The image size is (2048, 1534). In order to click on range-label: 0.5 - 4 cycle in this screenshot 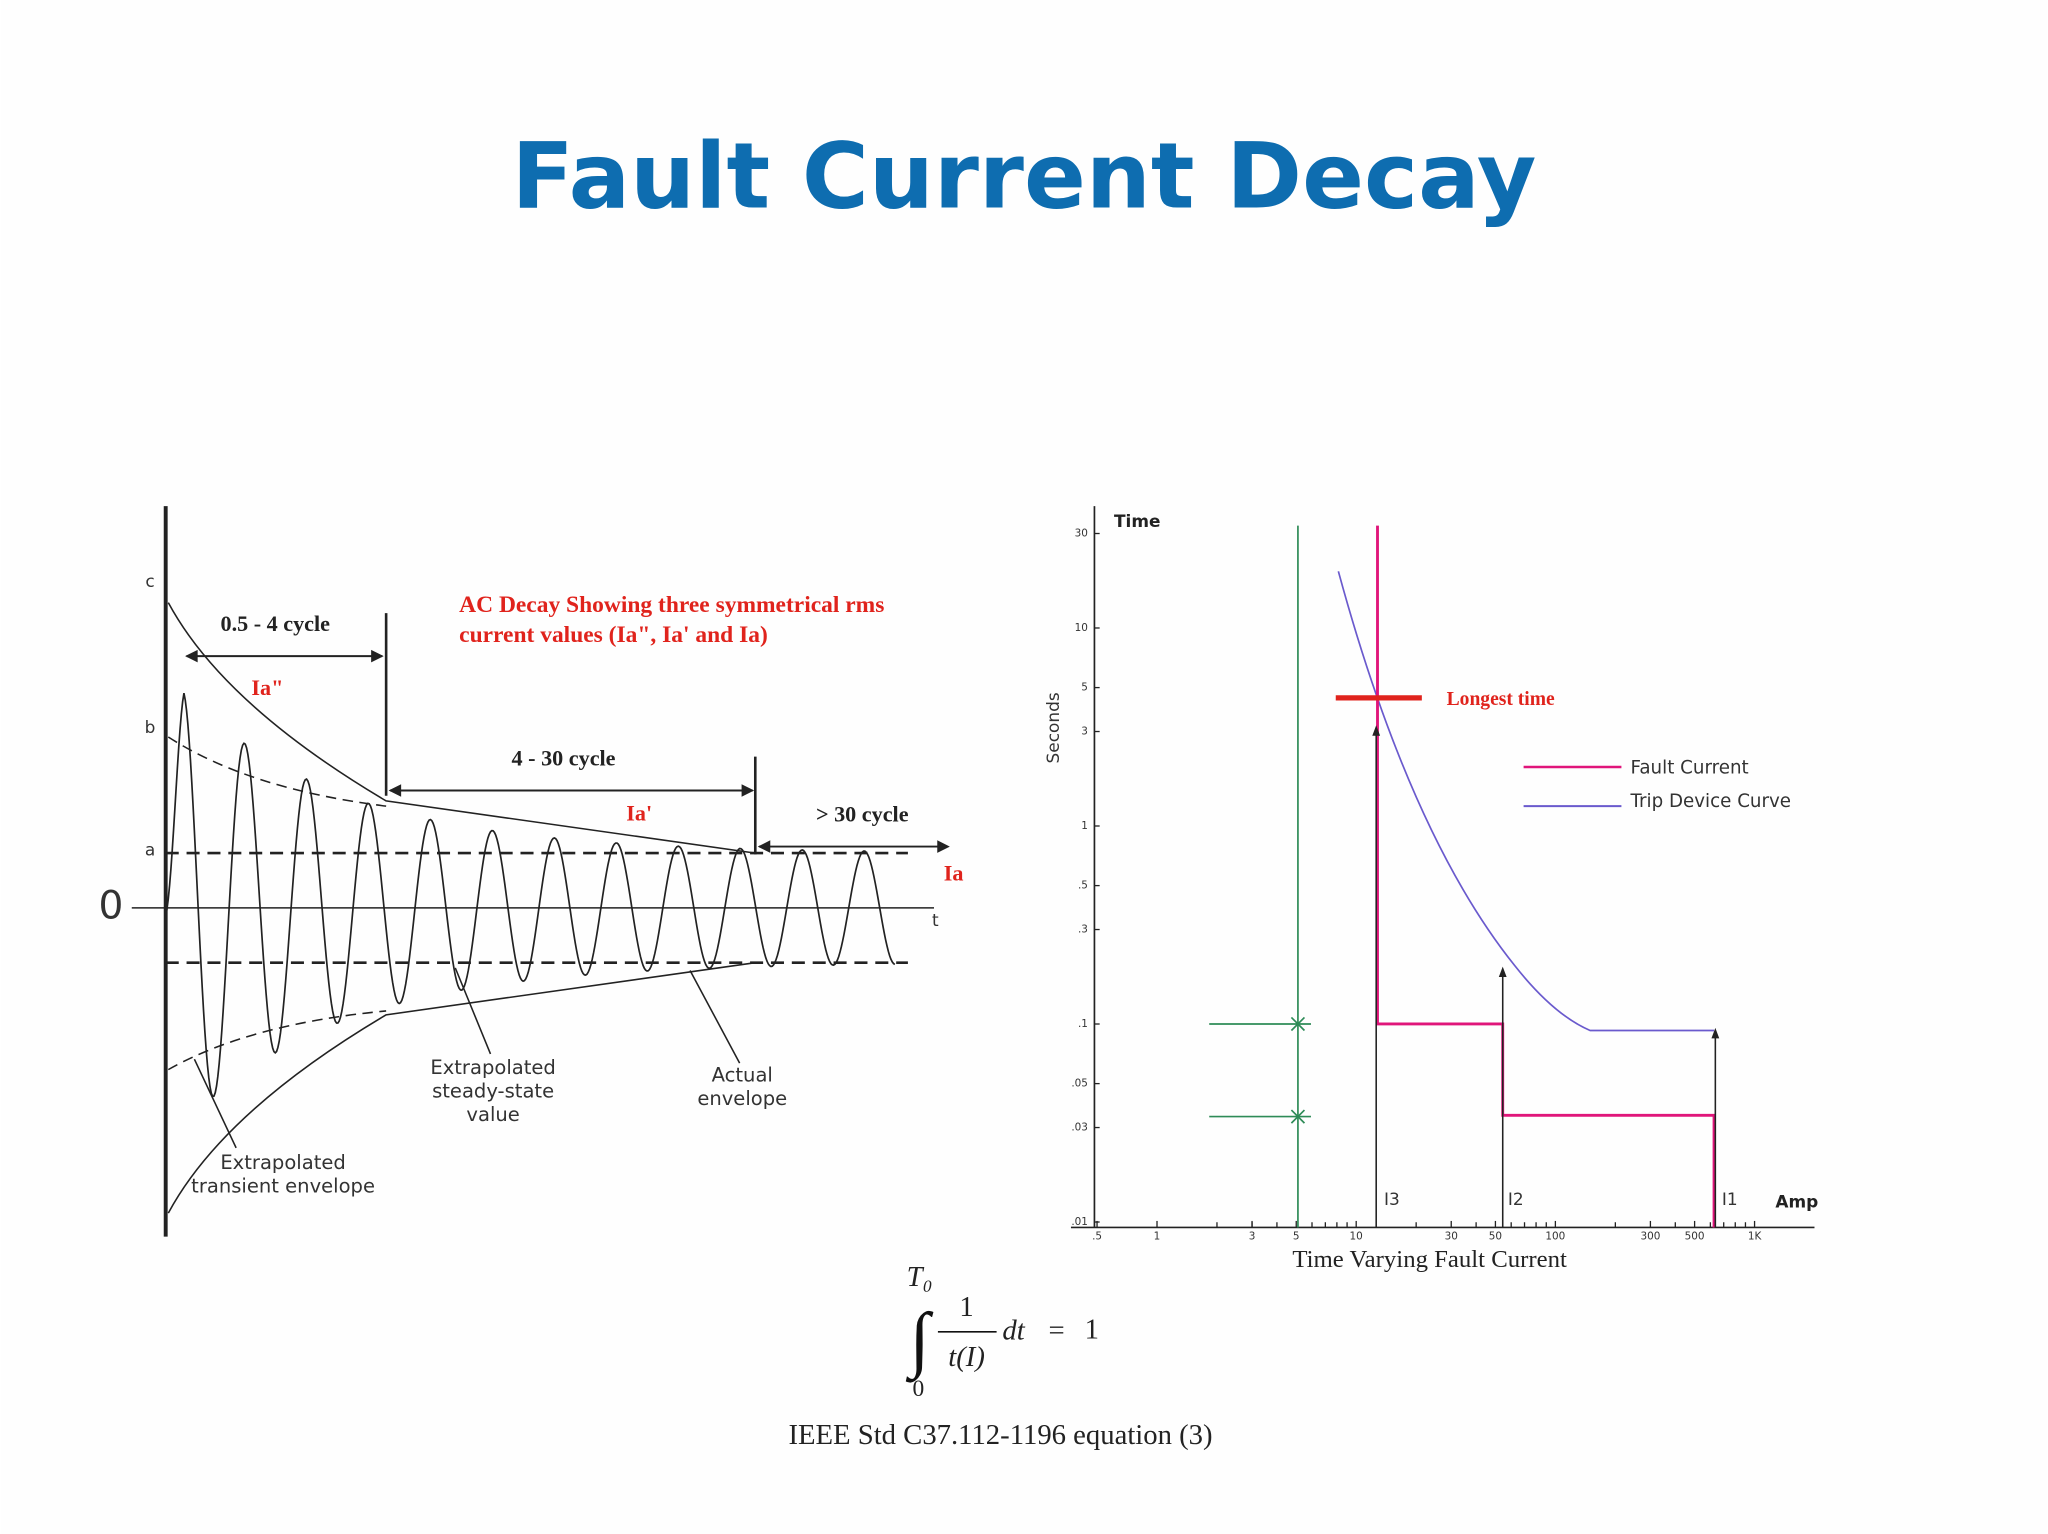, I will do `click(276, 623)`.